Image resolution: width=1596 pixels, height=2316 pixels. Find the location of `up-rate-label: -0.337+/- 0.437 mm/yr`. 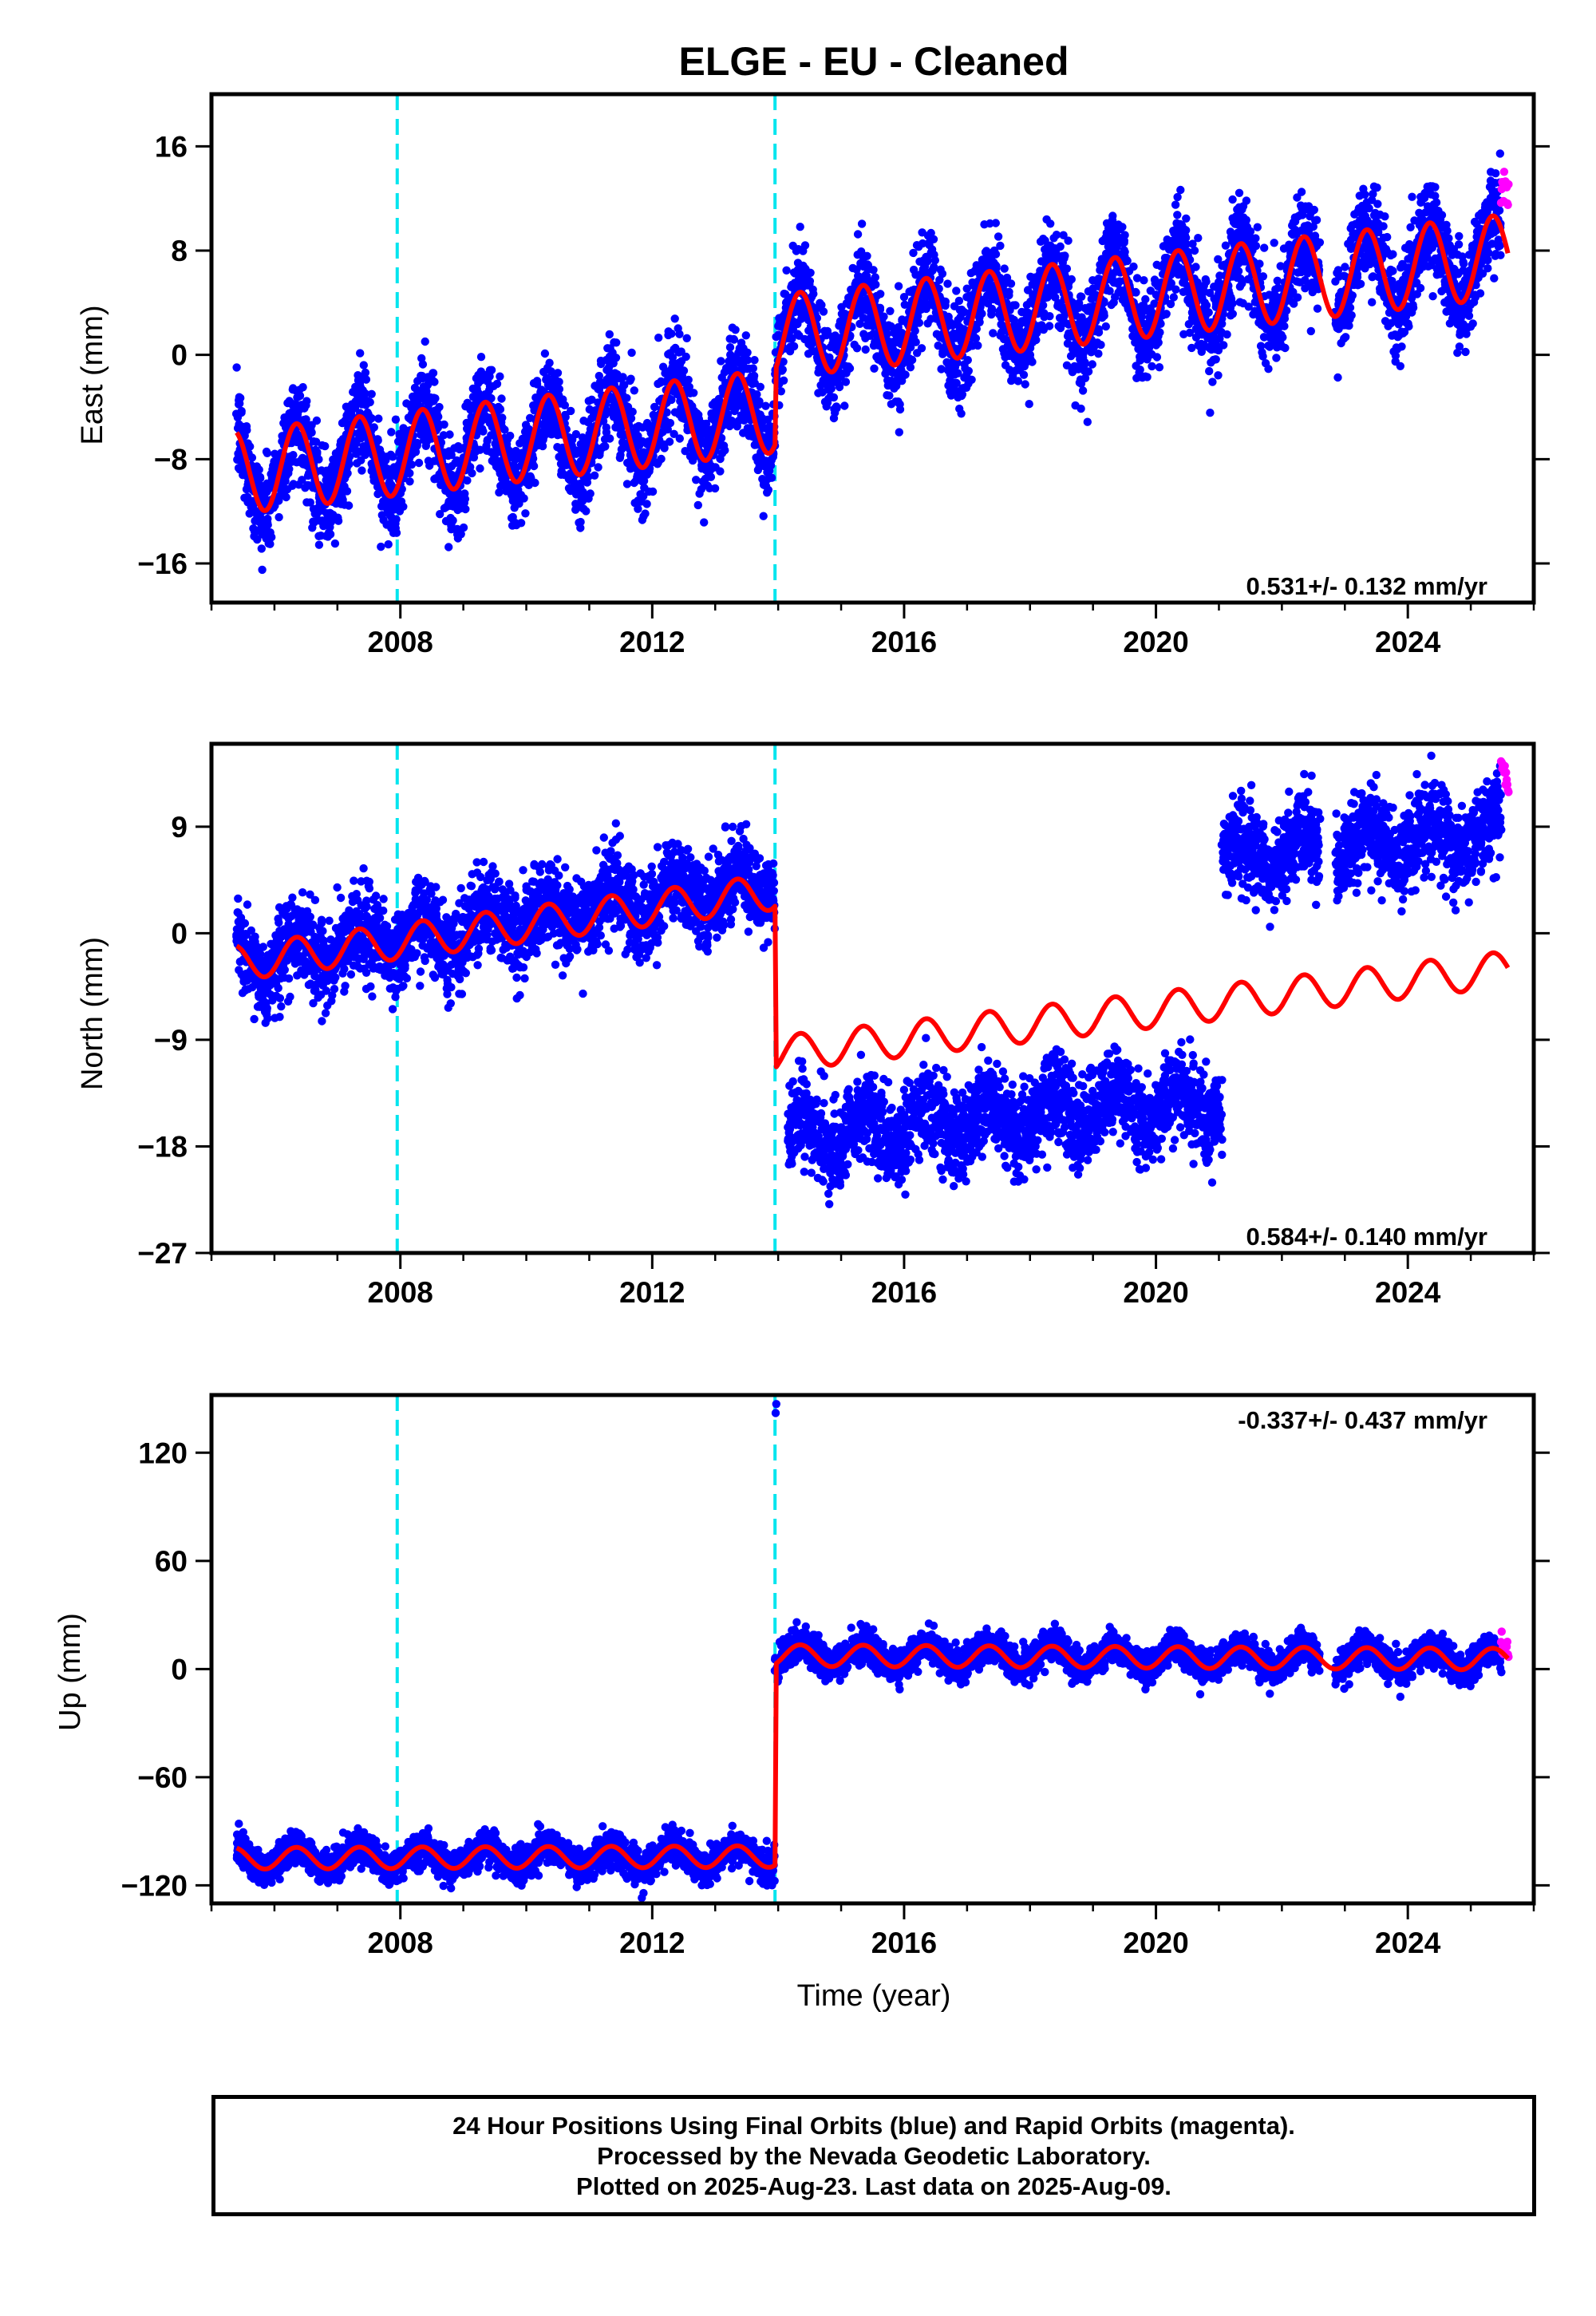

up-rate-label: -0.337+/- 0.437 mm/yr is located at coordinates (1362, 1420).